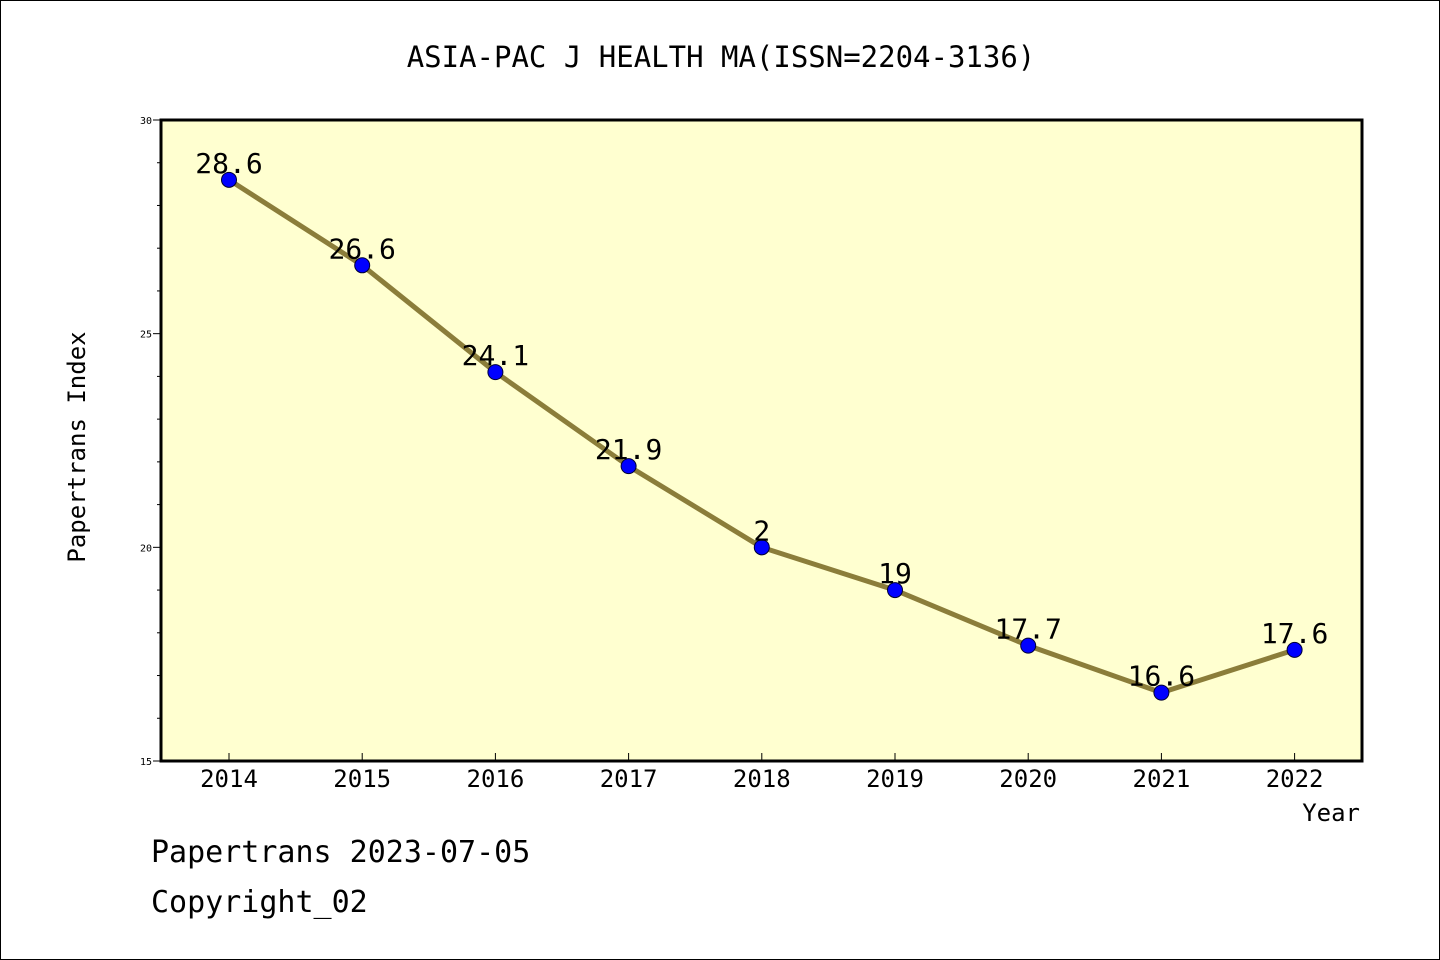  Describe the element at coordinates (895, 573) in the screenshot. I see `data-label: 19` at that location.